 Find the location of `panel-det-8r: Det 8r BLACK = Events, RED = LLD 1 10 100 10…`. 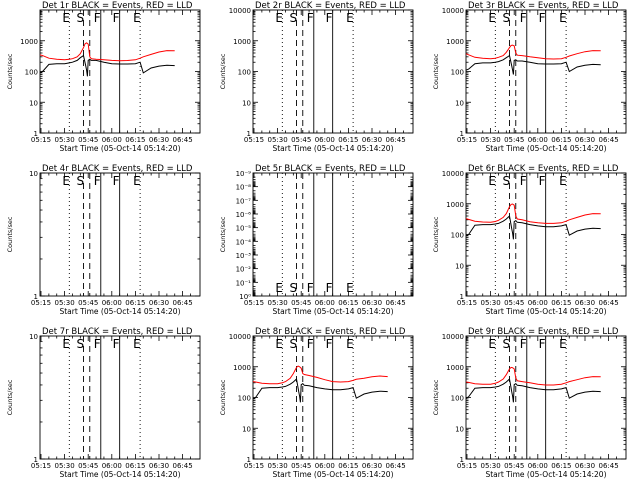

panel-det-8r: Det 8r BLACK = Events, RED = LLD 1 10 100 10… is located at coordinates (316, 403).